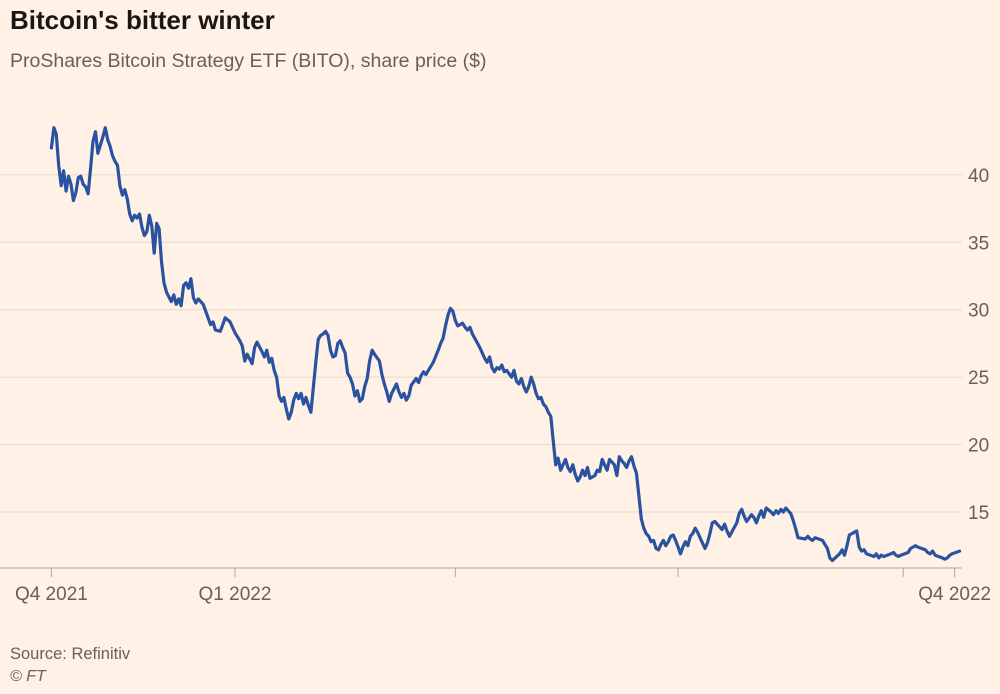  I want to click on y-tick-label: 15, so click(978, 513).